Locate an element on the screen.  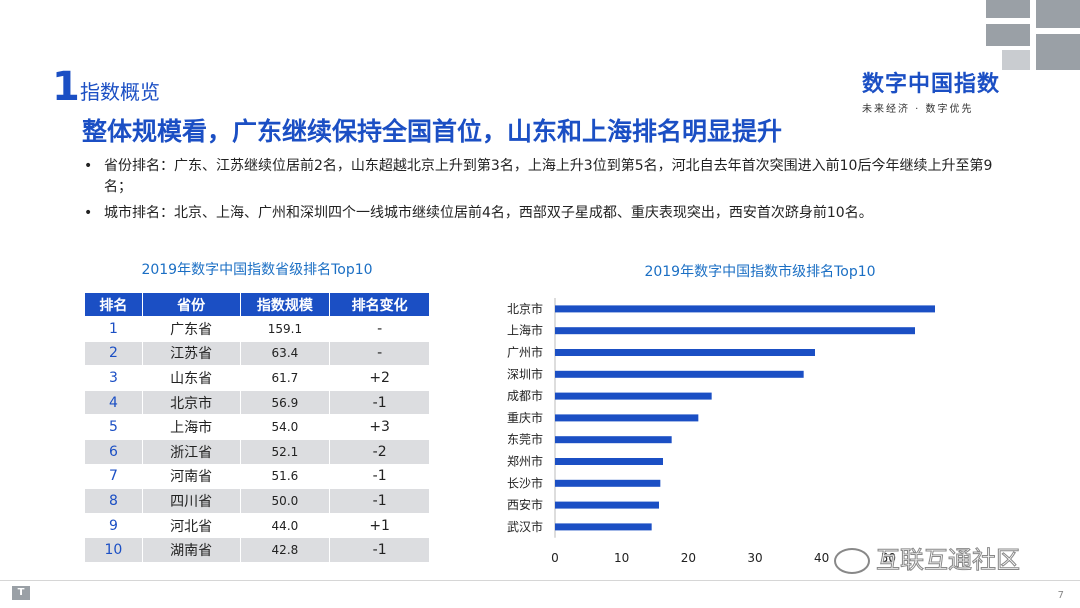
brand-subtitle: 未来经济 · 数字优先 is located at coordinates (918, 109).